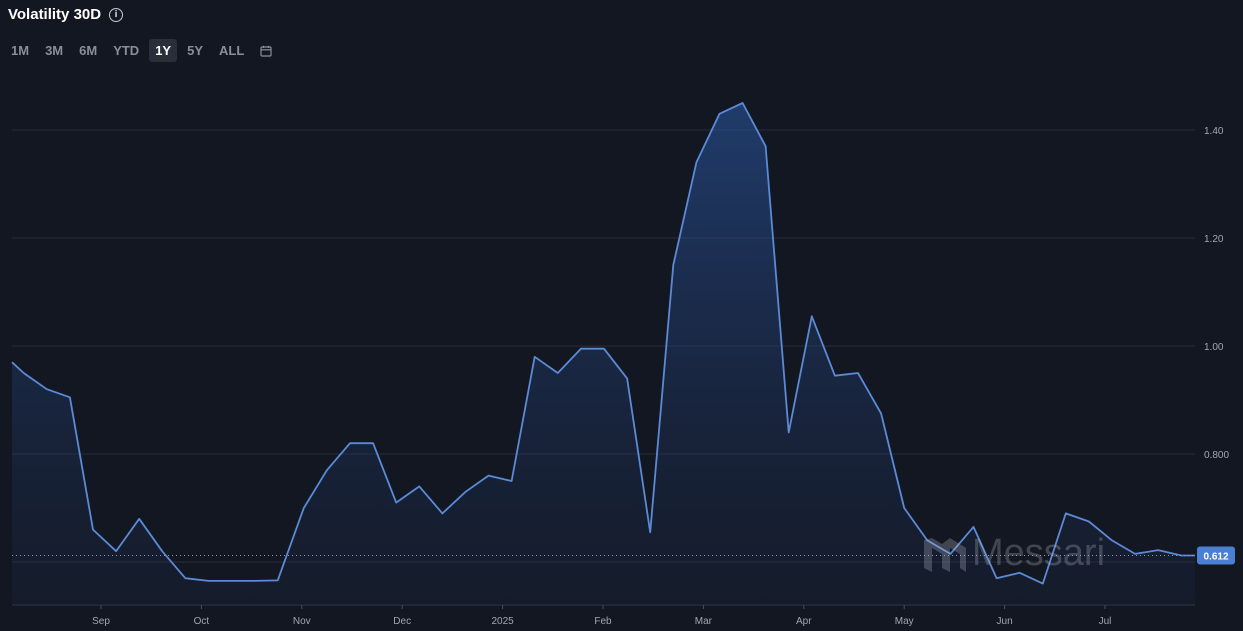 This screenshot has width=1243, height=631. What do you see at coordinates (402, 621) in the screenshot?
I see `x-tick-label: Dec` at bounding box center [402, 621].